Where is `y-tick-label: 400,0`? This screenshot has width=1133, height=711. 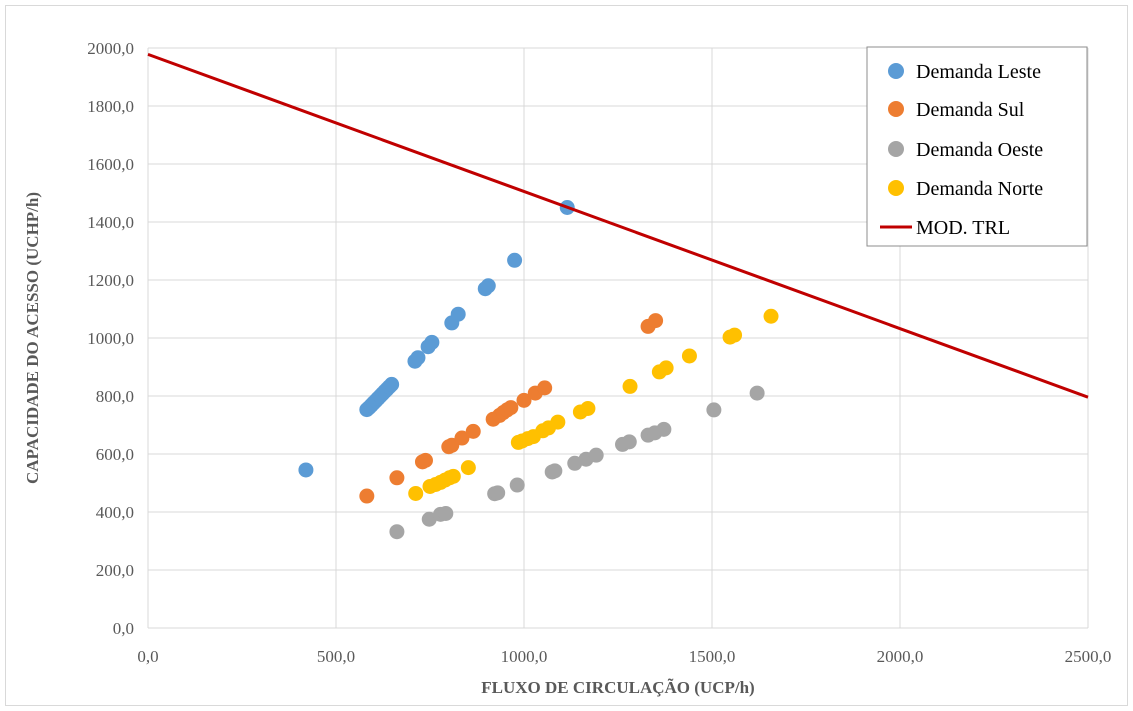 y-tick-label: 400,0 is located at coordinates (115, 512).